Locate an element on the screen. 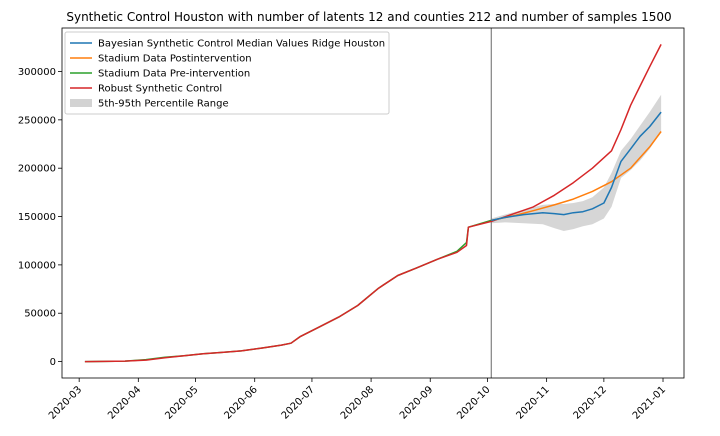 The height and width of the screenshot is (436, 720). x-tick-label: 2020-09 is located at coordinates (416, 402).